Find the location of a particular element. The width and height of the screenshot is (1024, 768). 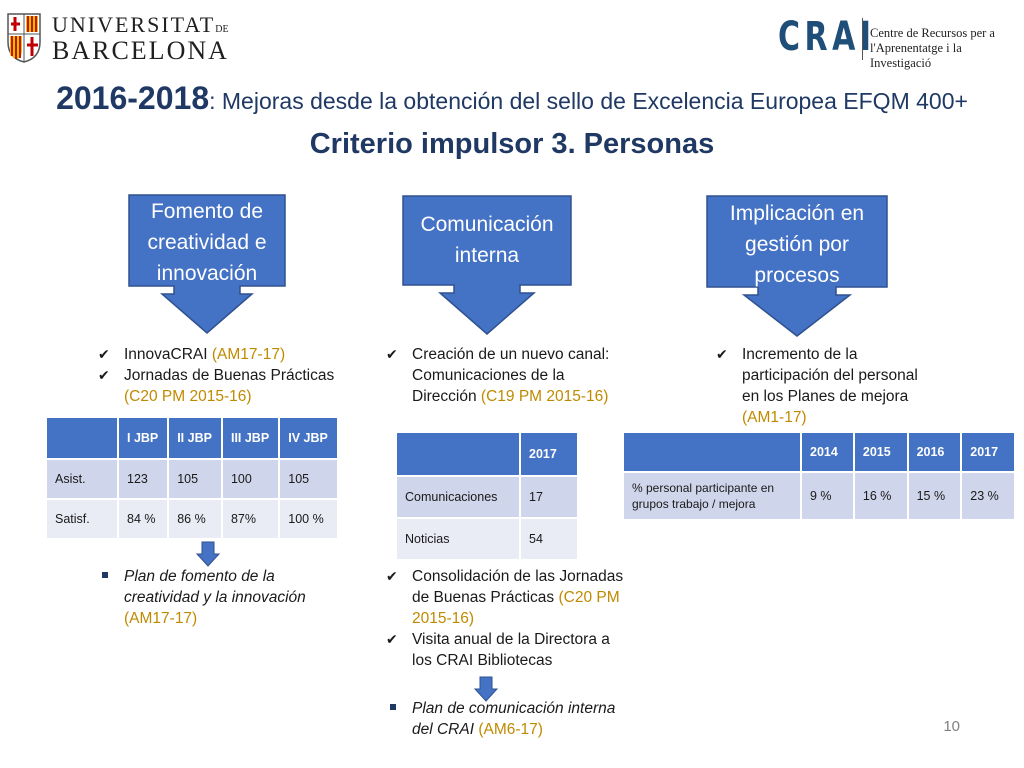

table-cell: 123 is located at coordinates (143, 479).